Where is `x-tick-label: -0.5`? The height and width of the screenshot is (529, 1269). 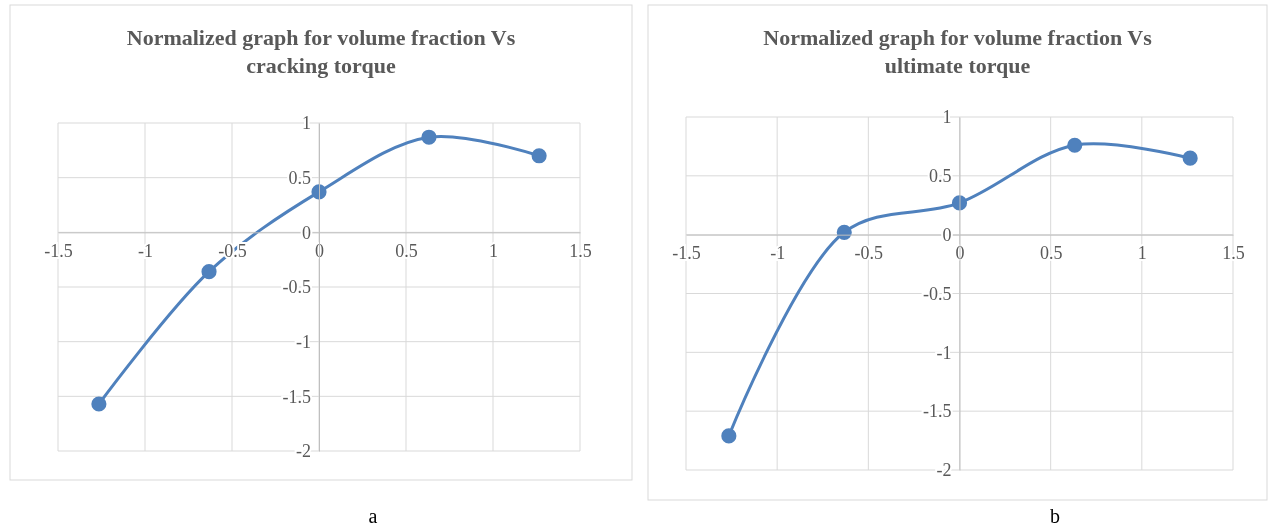
x-tick-label: -0.5 is located at coordinates (869, 253).